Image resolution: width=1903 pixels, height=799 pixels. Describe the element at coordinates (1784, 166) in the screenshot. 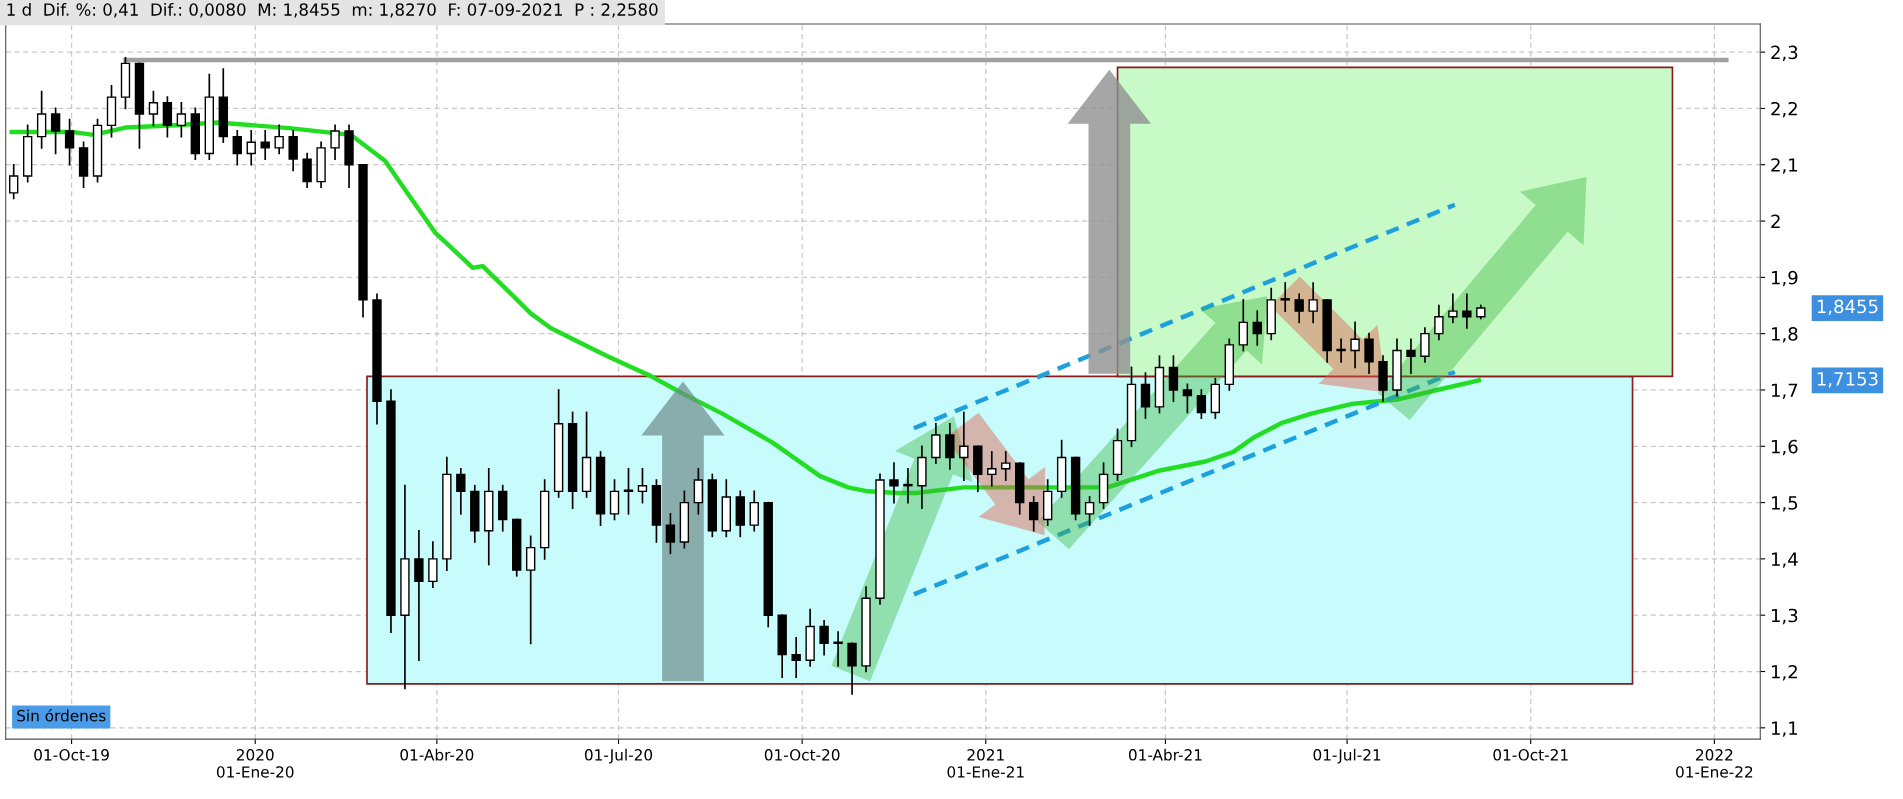

I see `y-tick-label: 2,1` at that location.